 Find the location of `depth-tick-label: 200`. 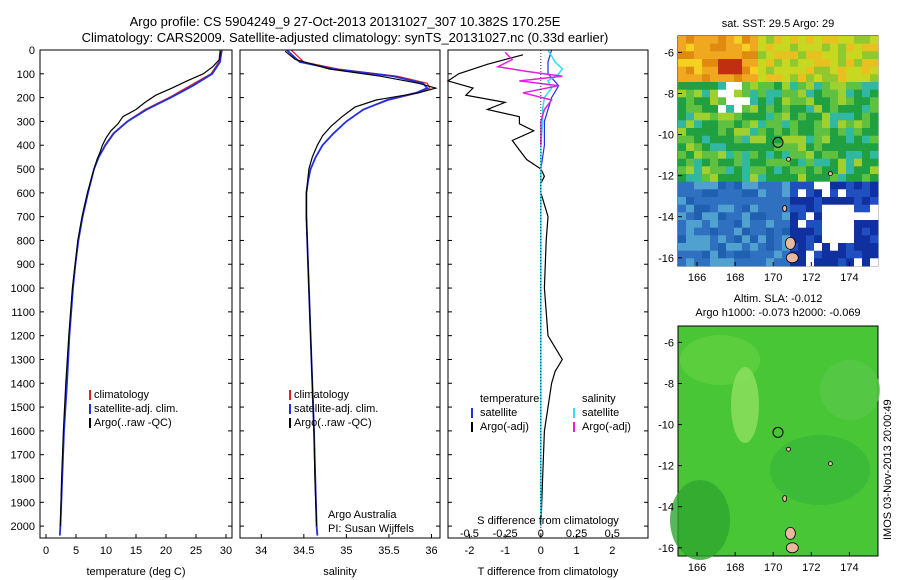

depth-tick-label: 200 is located at coordinates (26, 99).